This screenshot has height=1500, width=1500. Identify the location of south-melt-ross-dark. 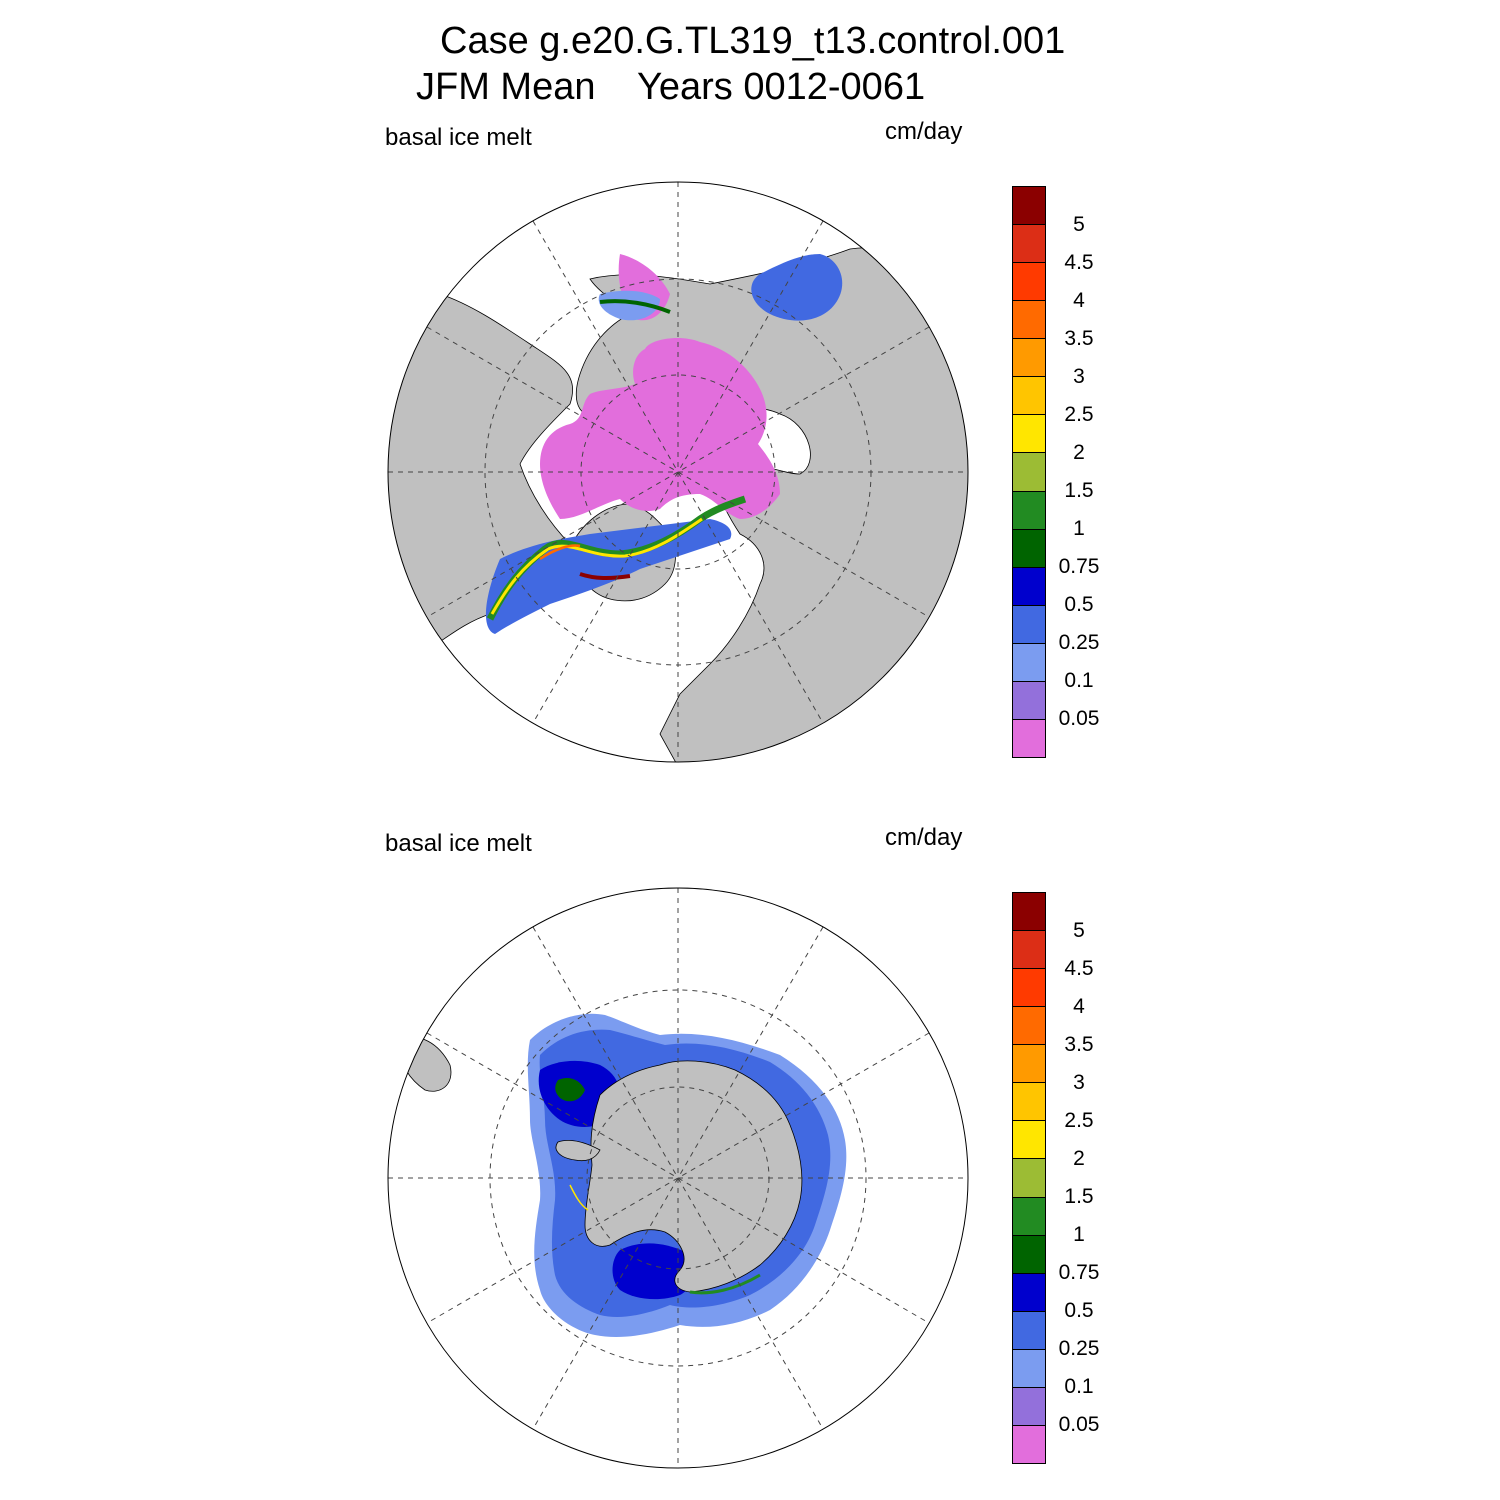
(654, 1271).